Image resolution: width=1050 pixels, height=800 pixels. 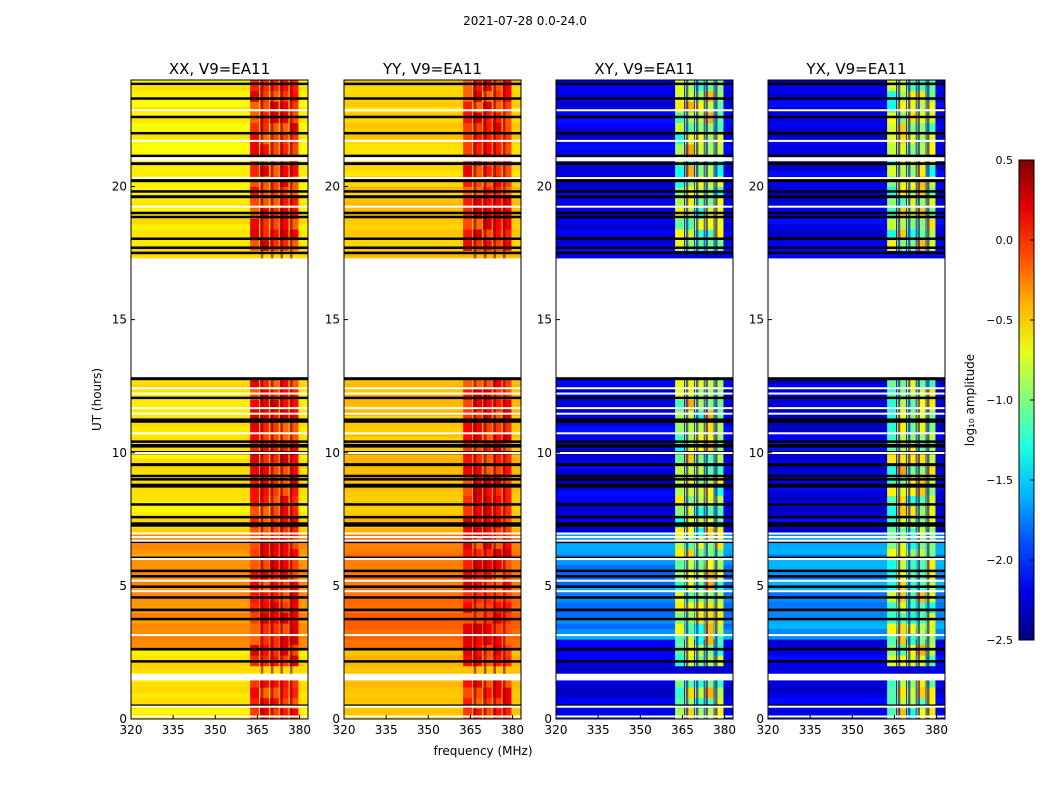 What do you see at coordinates (1005, 240) in the screenshot?
I see `colorbar-tick-label: 0.0` at bounding box center [1005, 240].